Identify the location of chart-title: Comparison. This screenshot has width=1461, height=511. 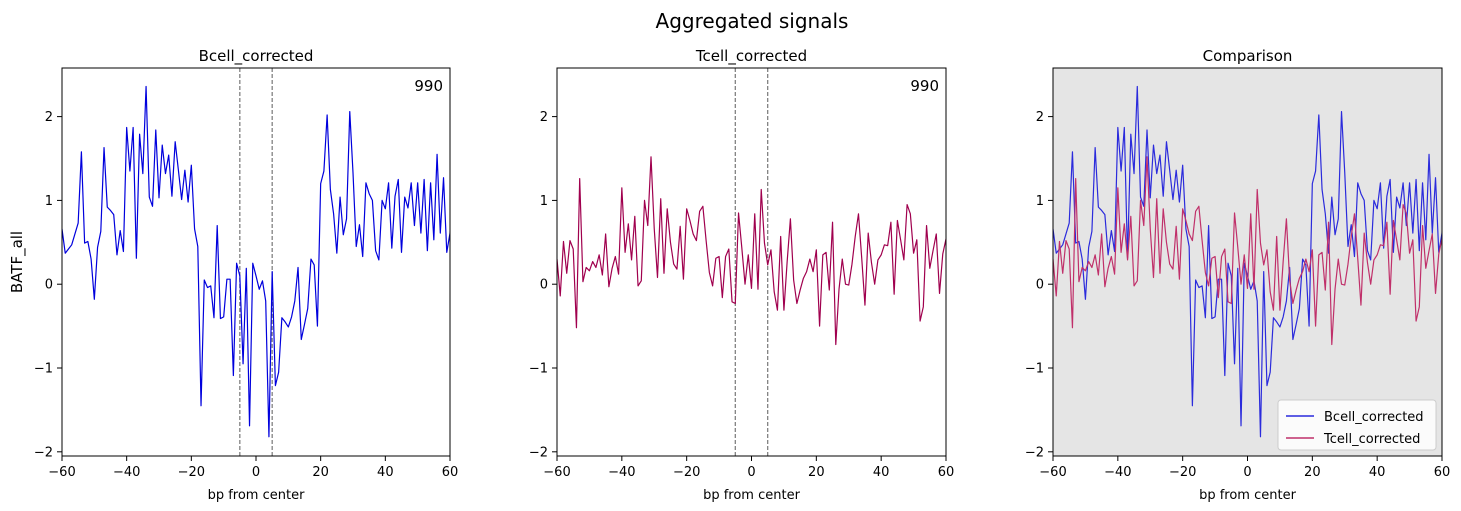
(1248, 56).